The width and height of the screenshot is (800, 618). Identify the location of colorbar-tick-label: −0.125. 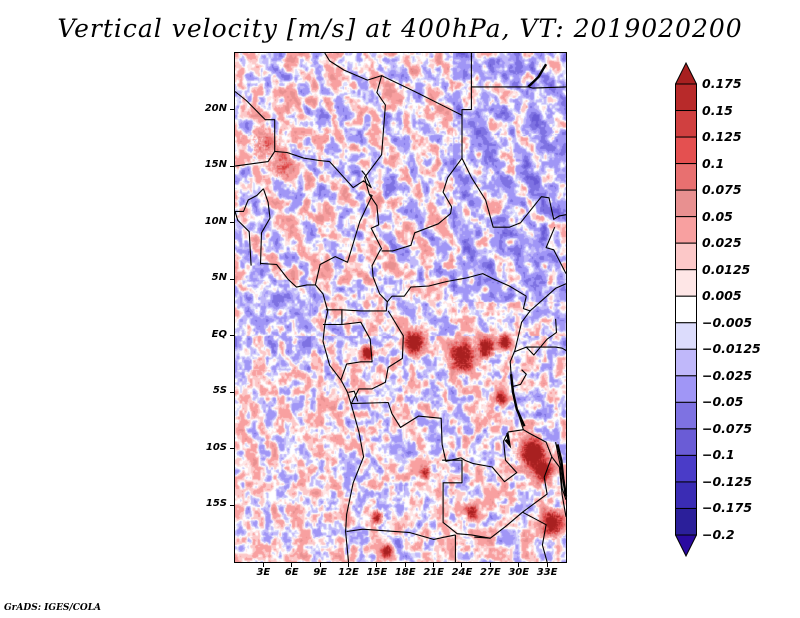
(727, 481).